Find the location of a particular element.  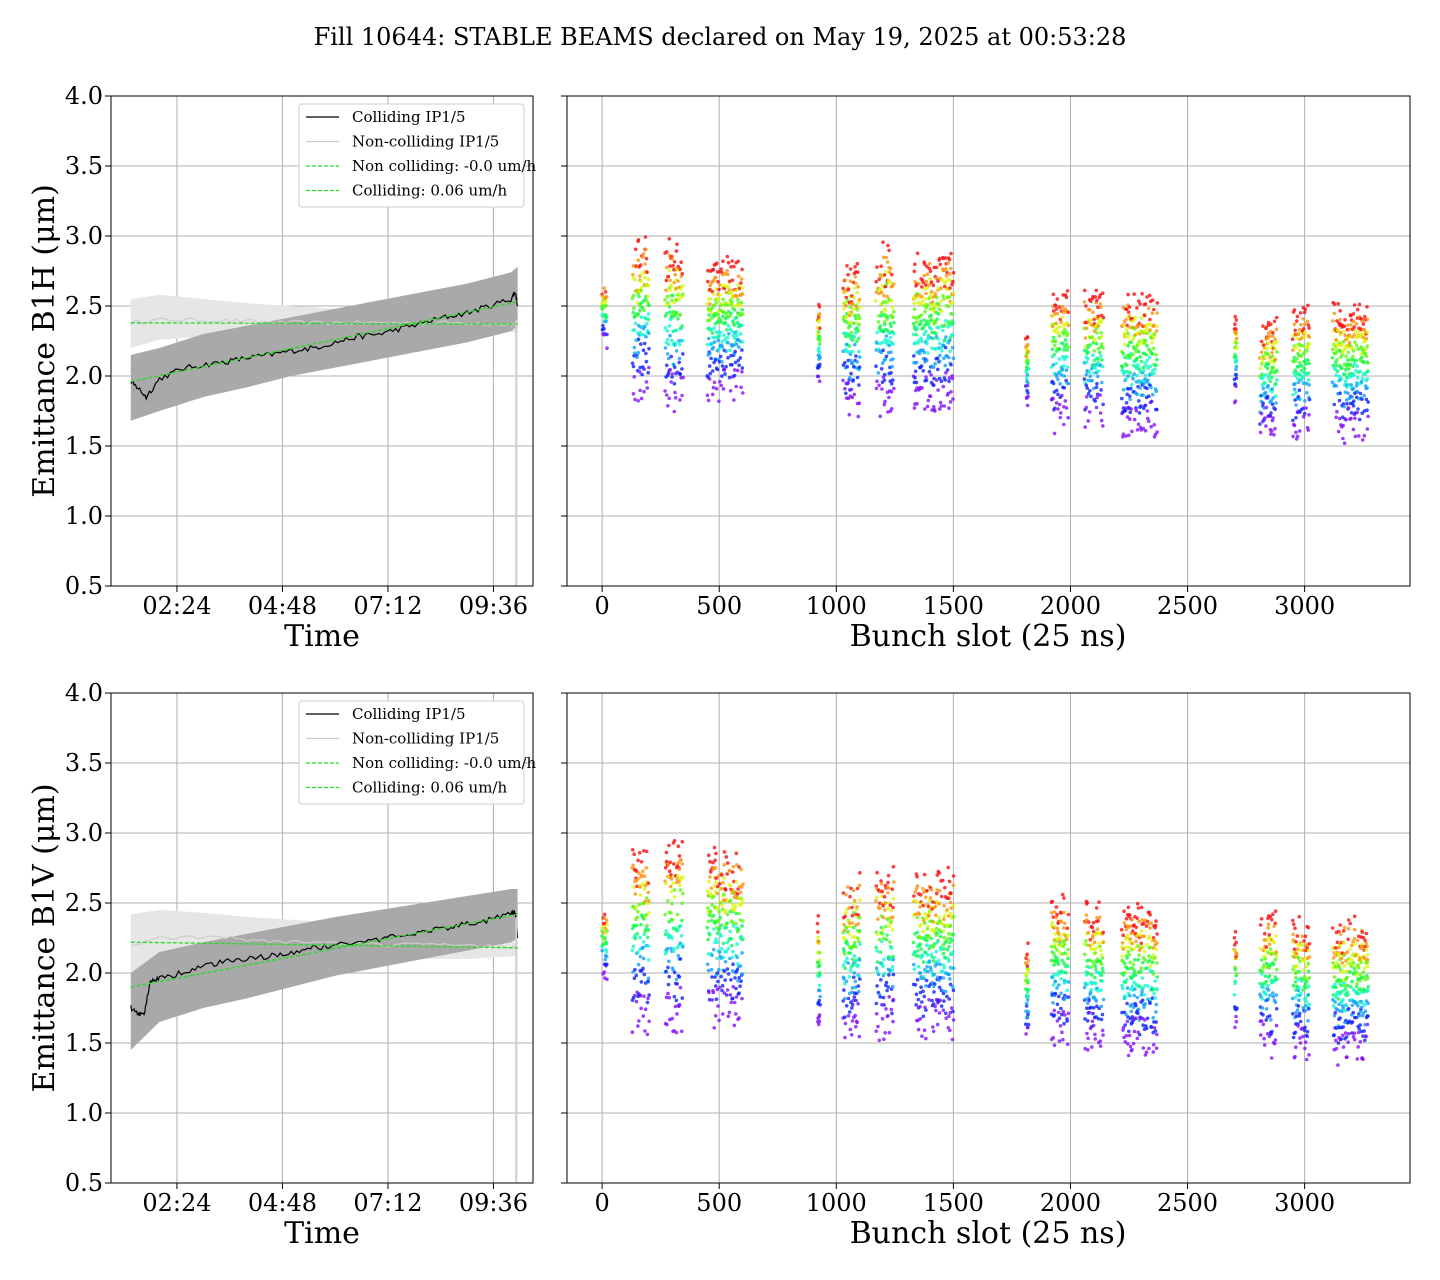

legend-label: Colliding: 0.06 um/h is located at coordinates (429, 788).